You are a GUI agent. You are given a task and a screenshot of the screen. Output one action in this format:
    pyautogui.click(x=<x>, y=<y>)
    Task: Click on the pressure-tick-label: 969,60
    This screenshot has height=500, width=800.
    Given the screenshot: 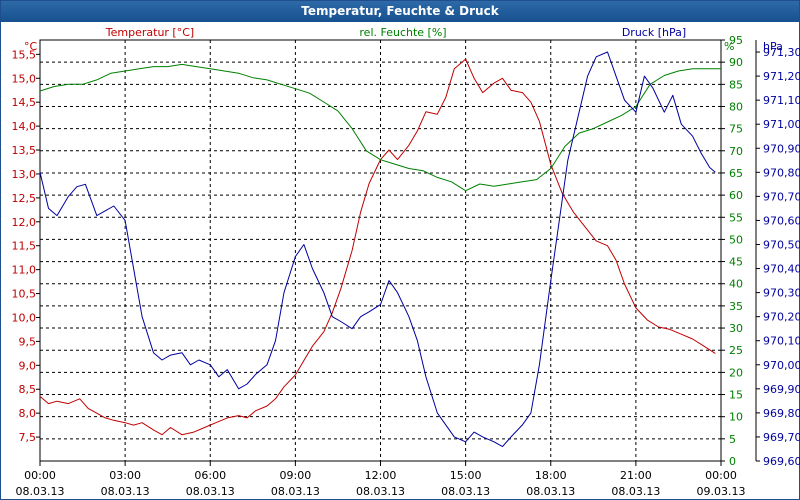 What is the action you would take?
    pyautogui.click(x=781, y=461)
    